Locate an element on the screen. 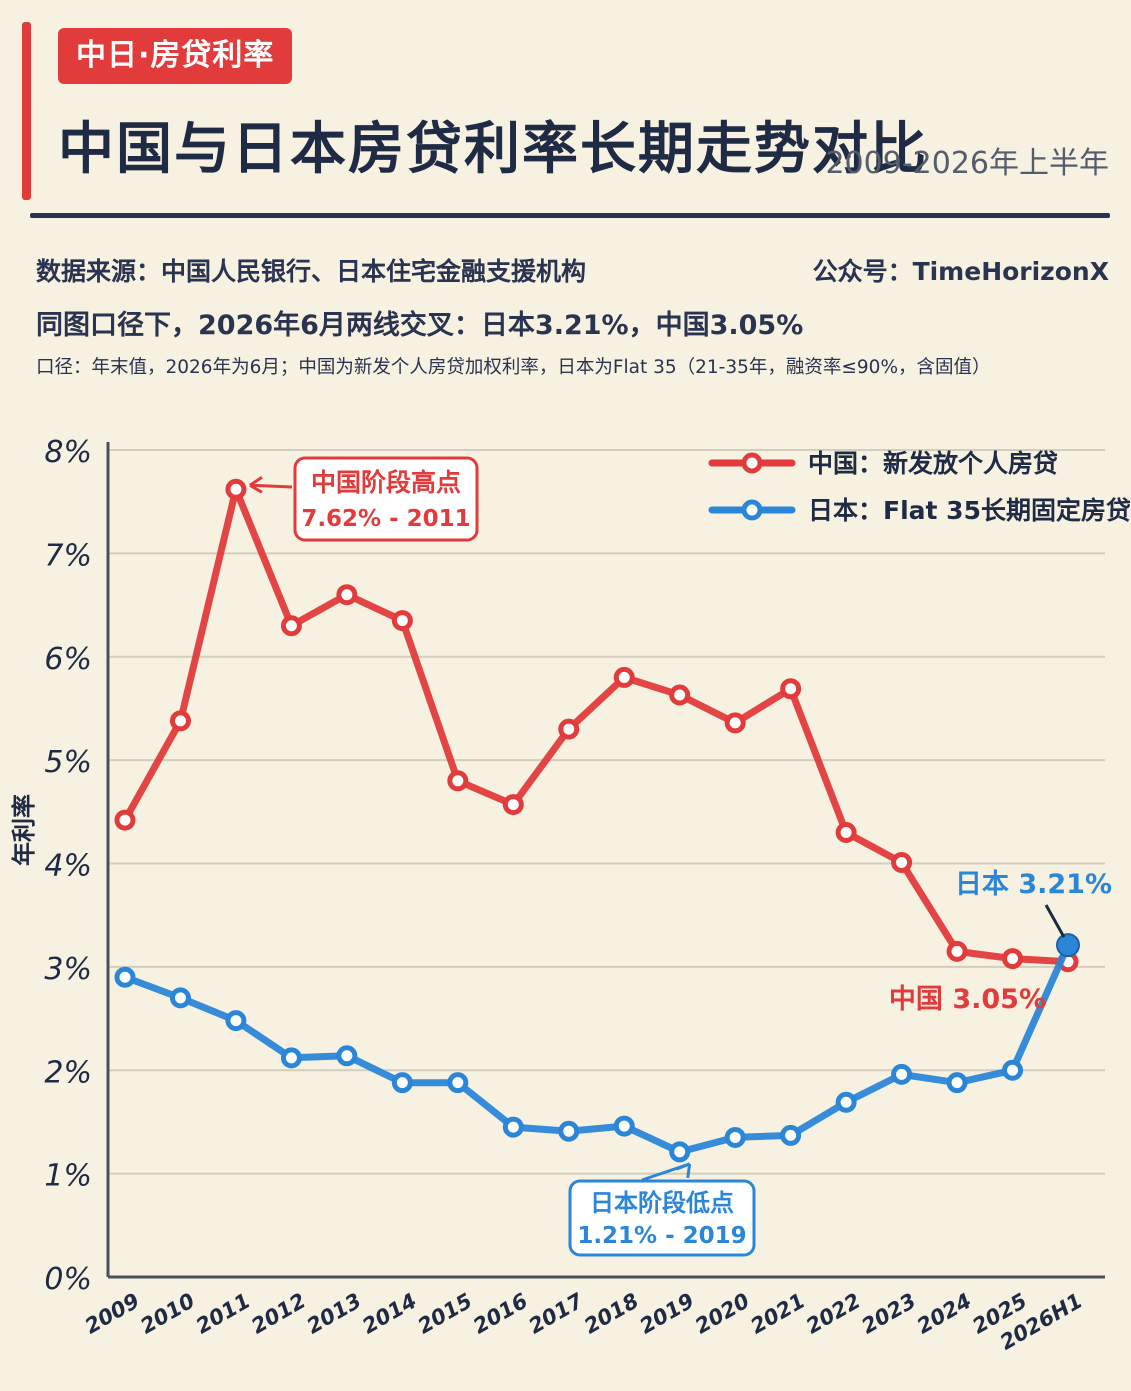  x-tick-label: 2021 is located at coordinates (778, 1314).